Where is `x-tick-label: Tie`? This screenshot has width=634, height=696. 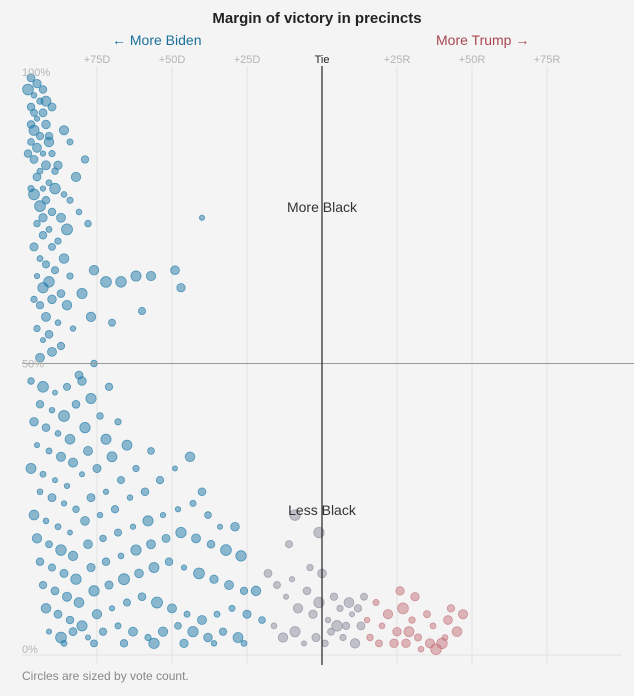 x-tick-label: Tie is located at coordinates (322, 60).